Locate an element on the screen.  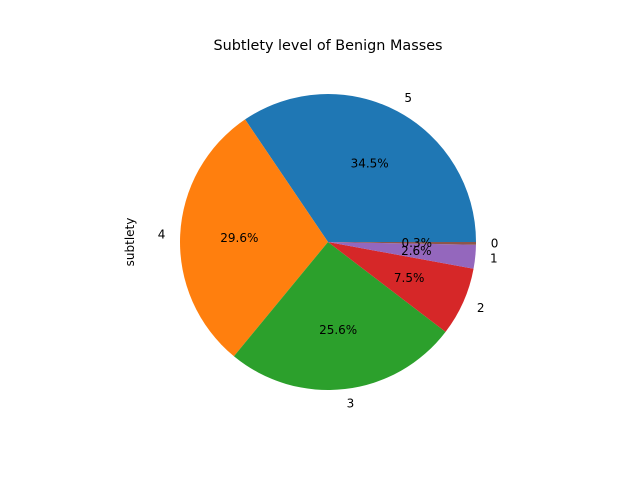
slice-percent-labels: 34.5% 29.6% 25.6% 7.5% 2.6%0.3% is located at coordinates (326, 247).